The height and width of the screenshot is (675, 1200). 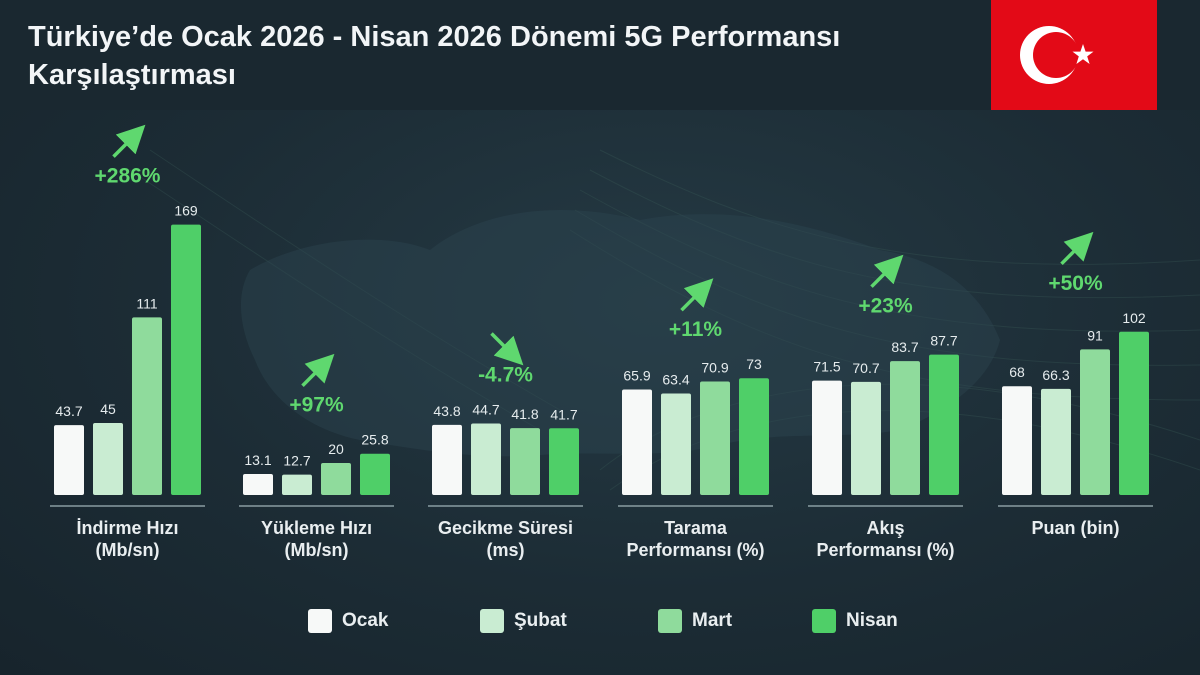 I want to click on change-label: +50%, so click(x=1075, y=283).